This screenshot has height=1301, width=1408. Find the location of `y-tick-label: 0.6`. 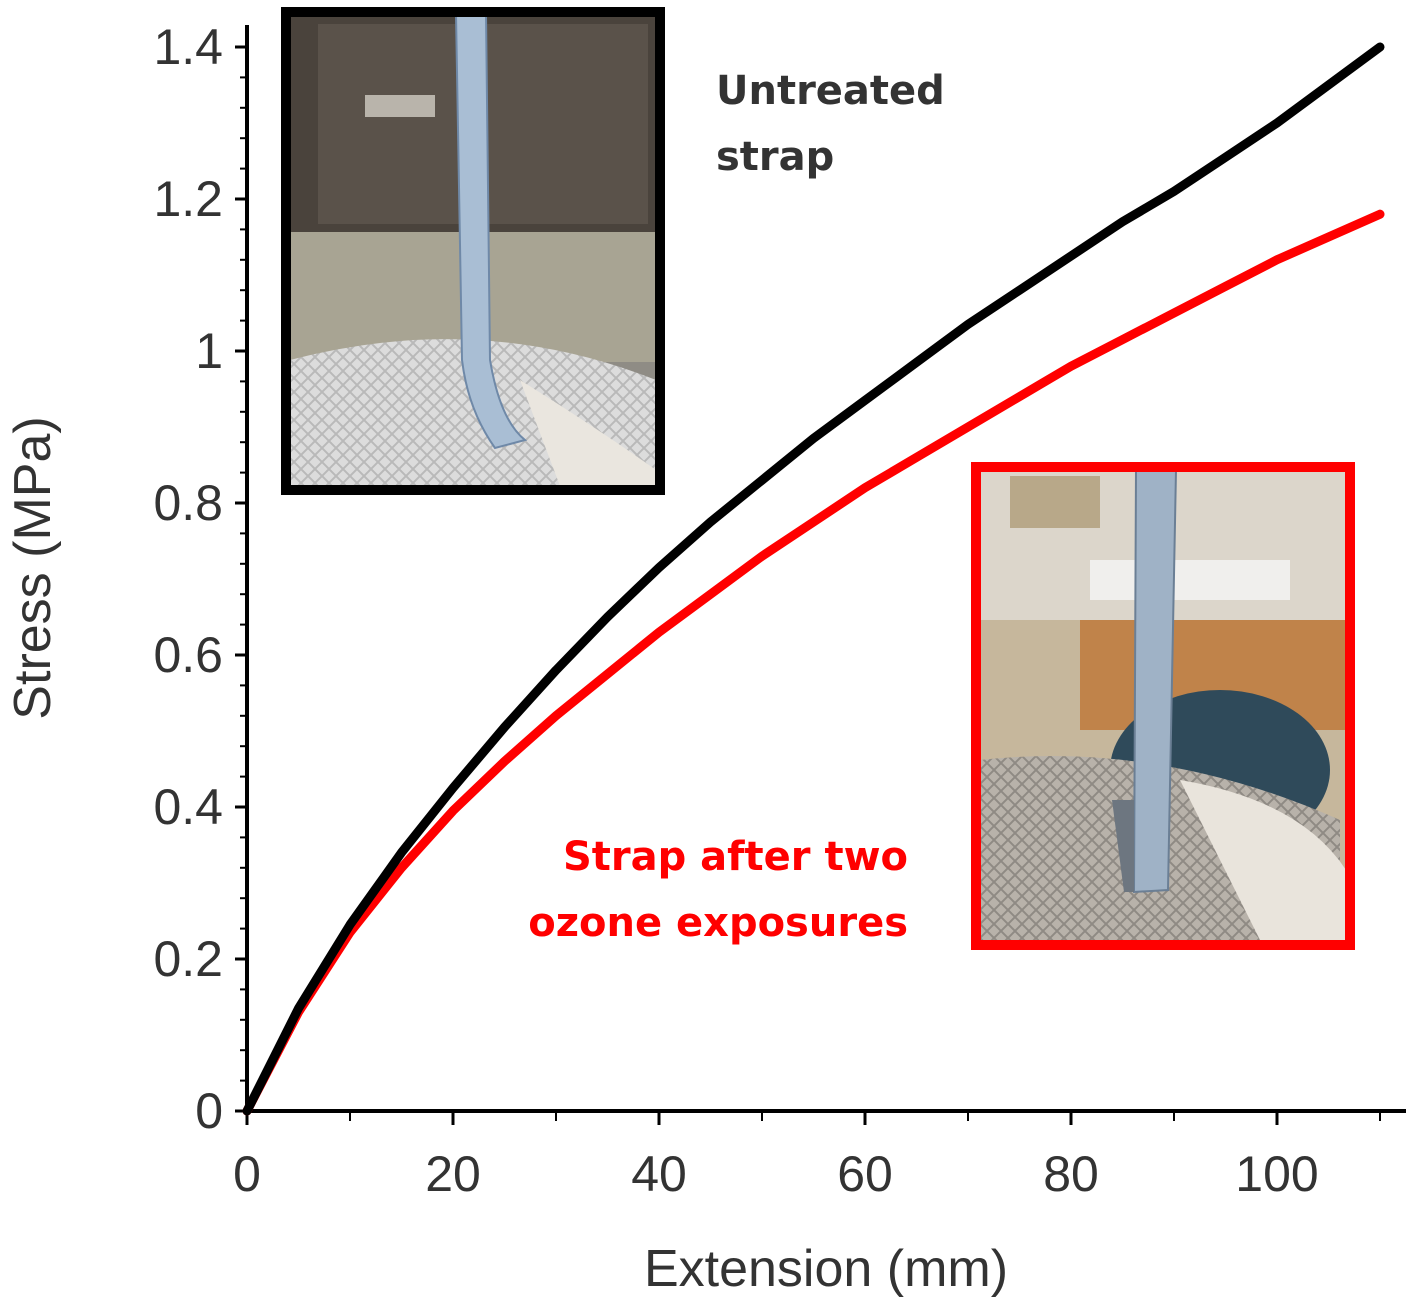

y-tick-label: 0.6 is located at coordinates (188, 655).